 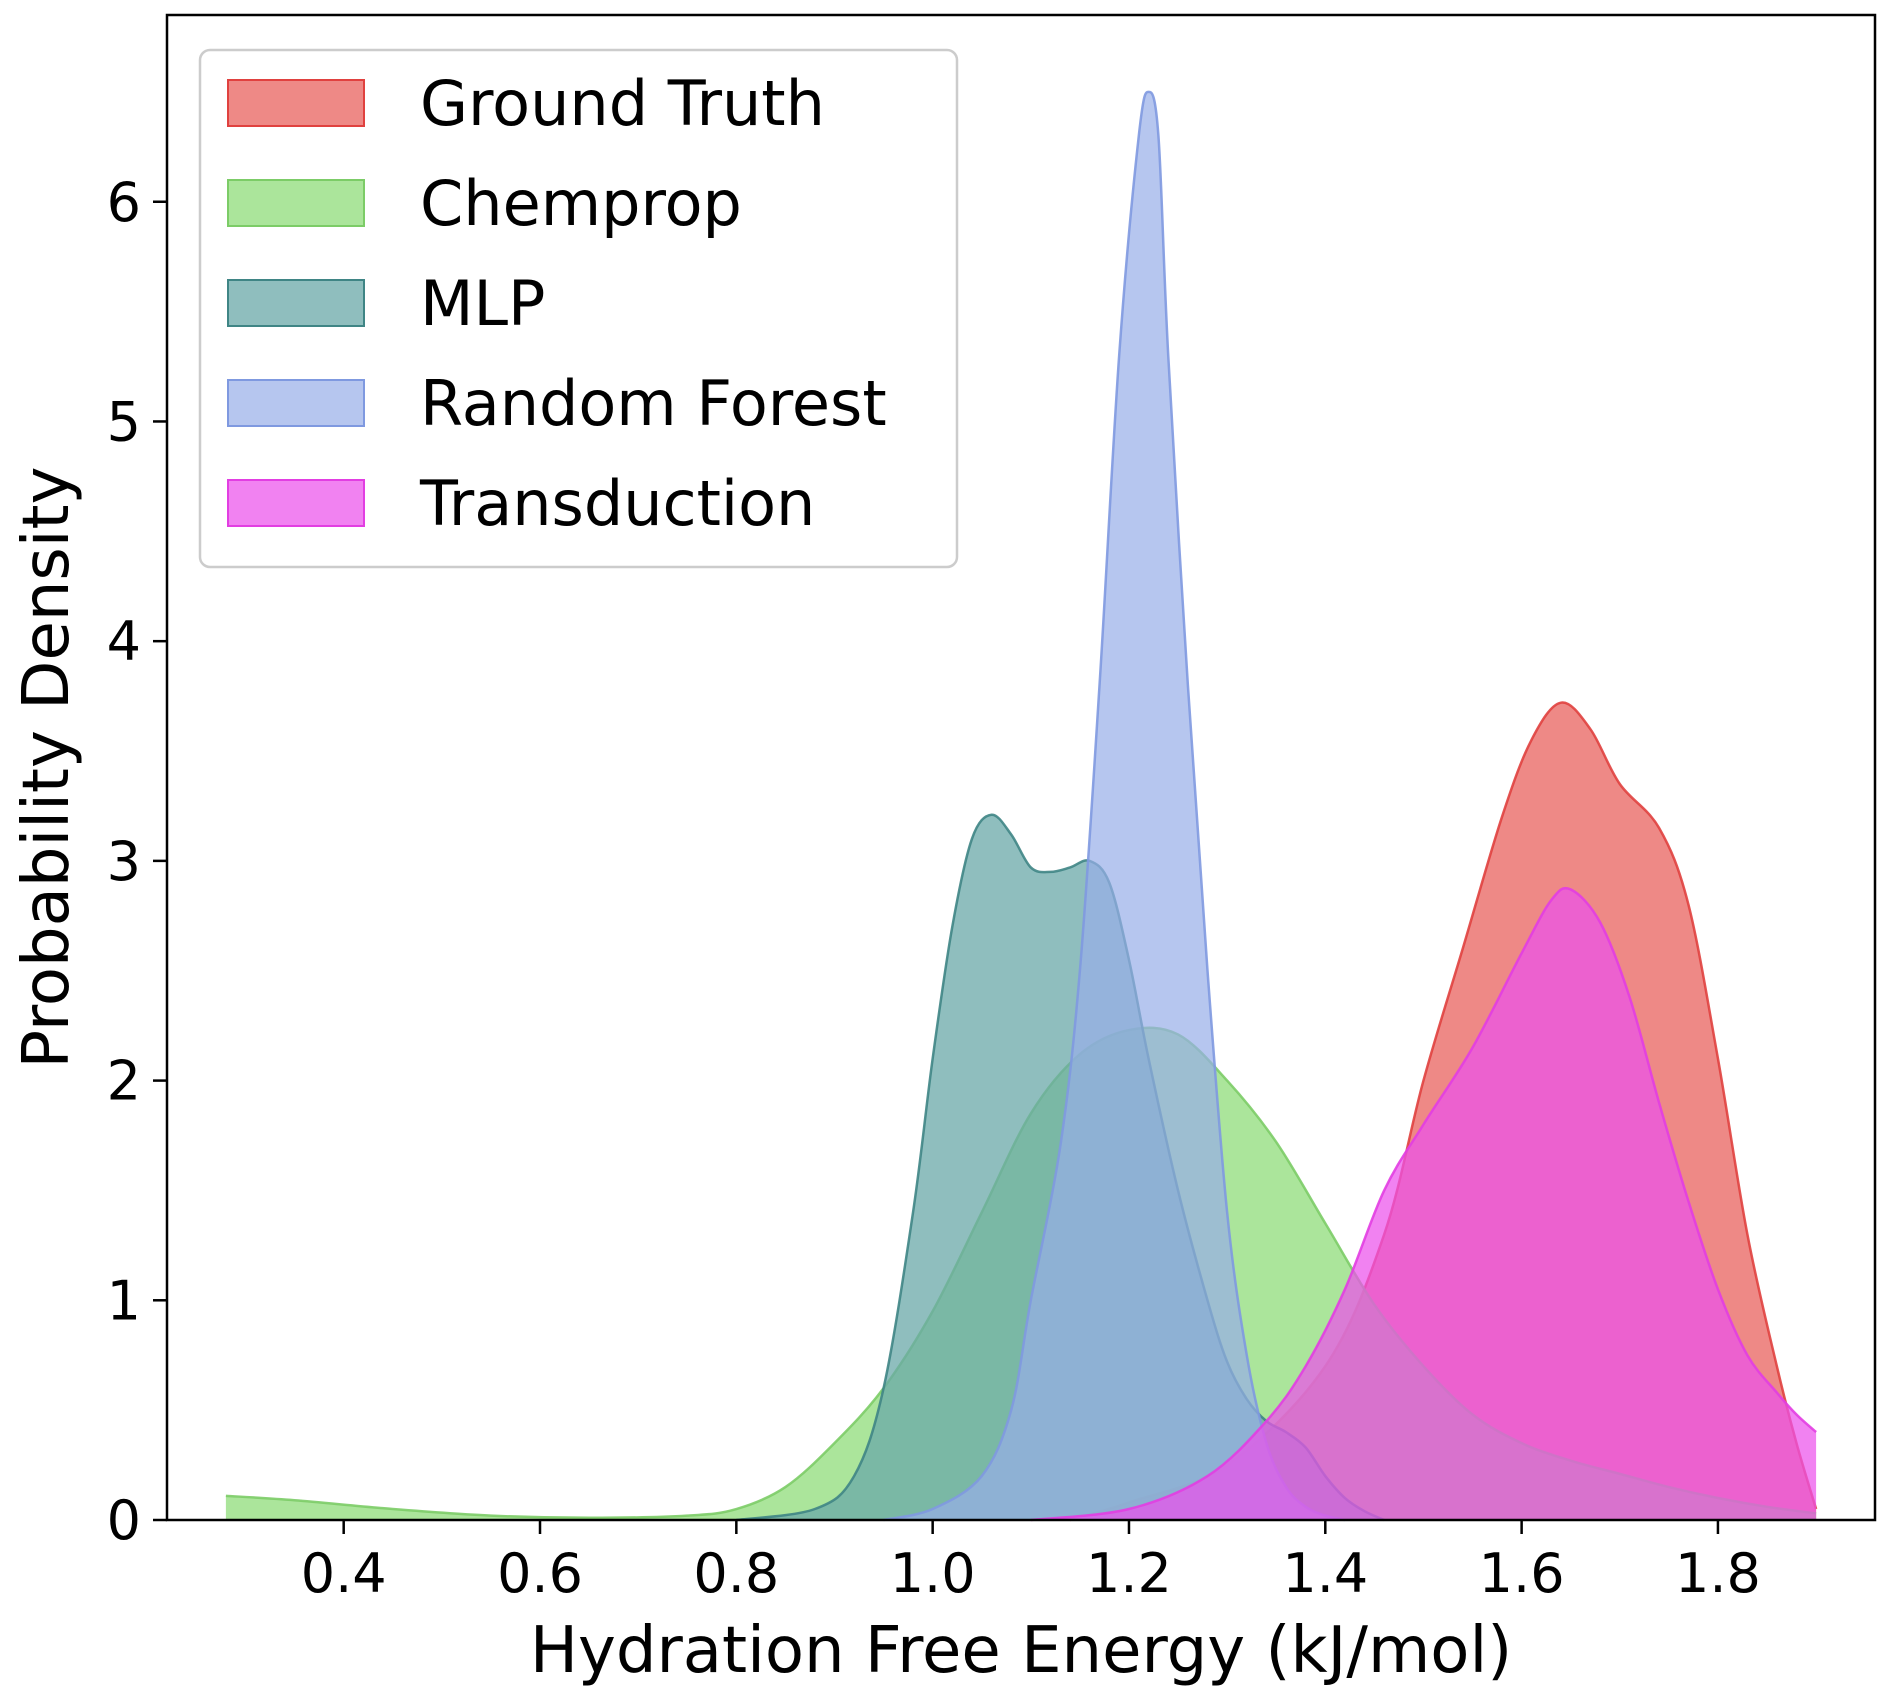 I want to click on legend-label: MLP, so click(x=482, y=303).